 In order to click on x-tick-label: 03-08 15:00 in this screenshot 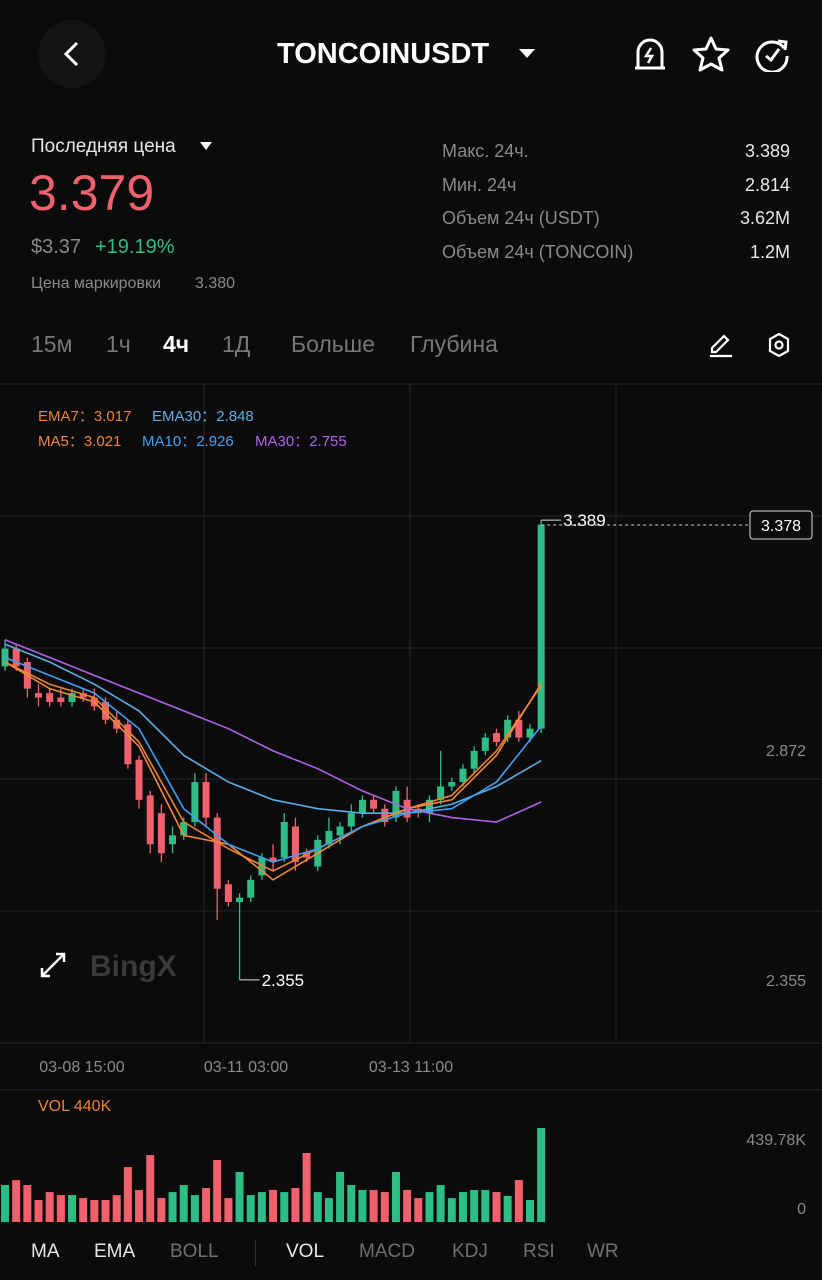, I will do `click(82, 1067)`.